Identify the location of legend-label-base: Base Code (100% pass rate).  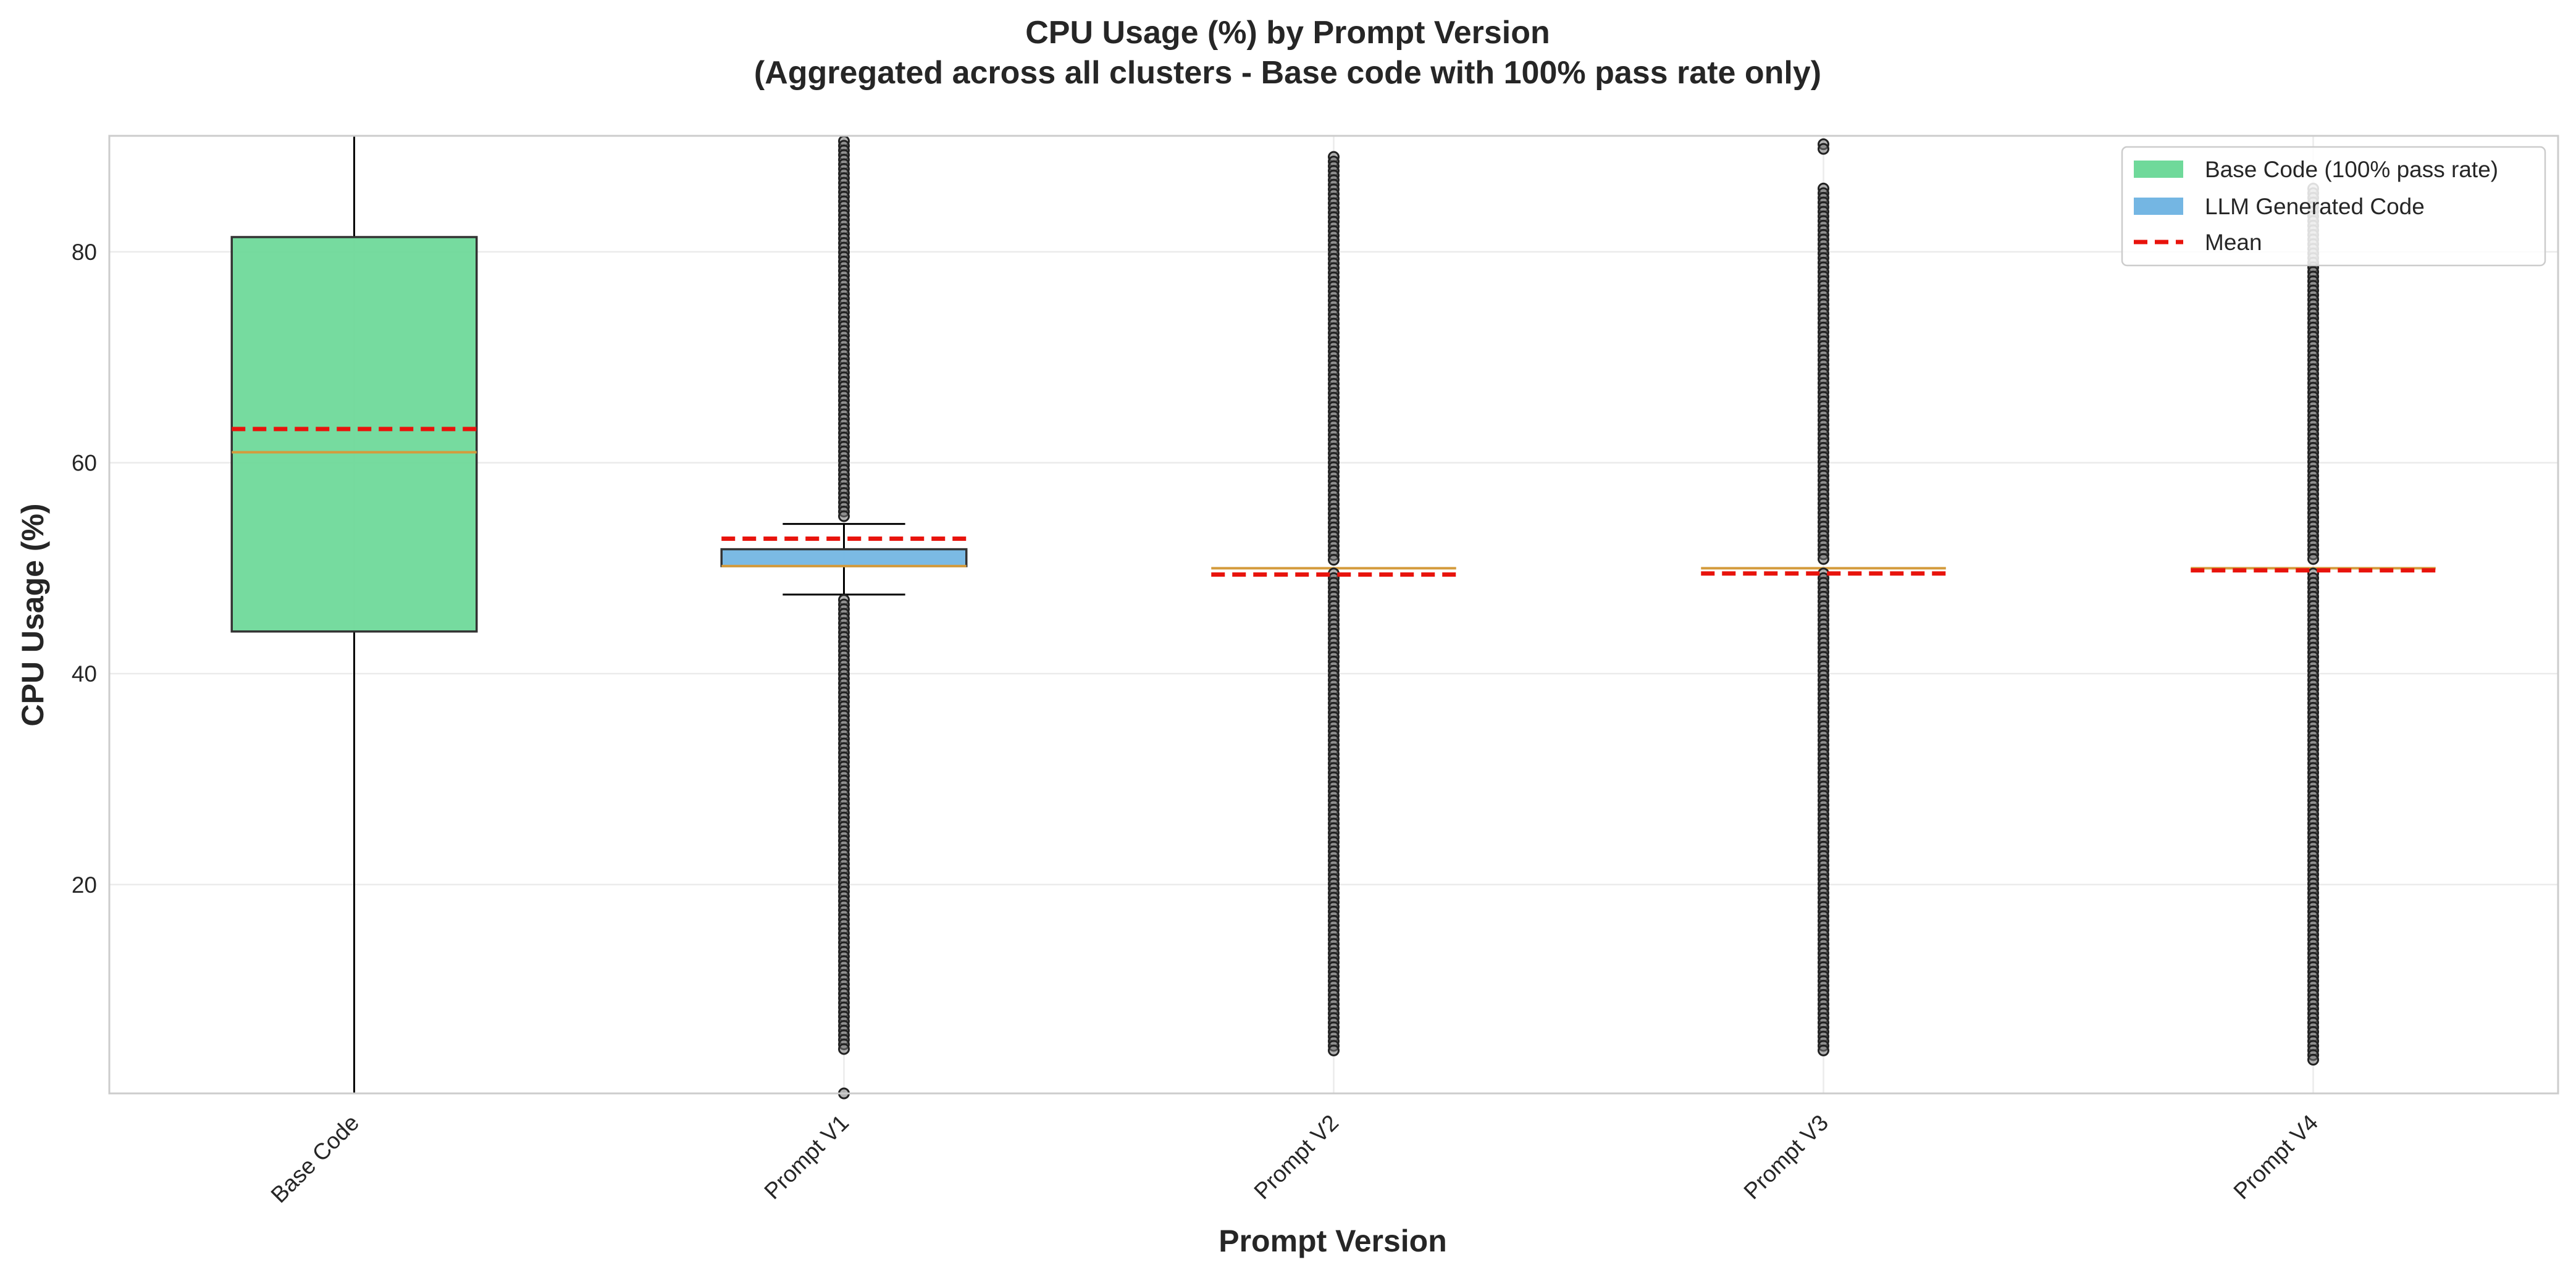
(2352, 169).